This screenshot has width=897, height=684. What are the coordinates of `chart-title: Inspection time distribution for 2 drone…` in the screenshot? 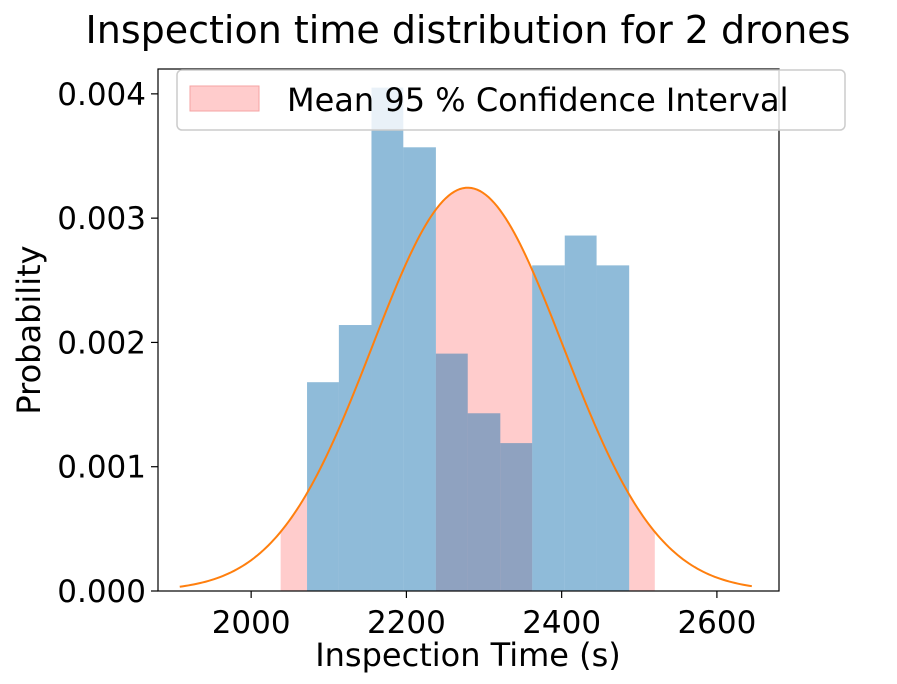 It's located at (468, 30).